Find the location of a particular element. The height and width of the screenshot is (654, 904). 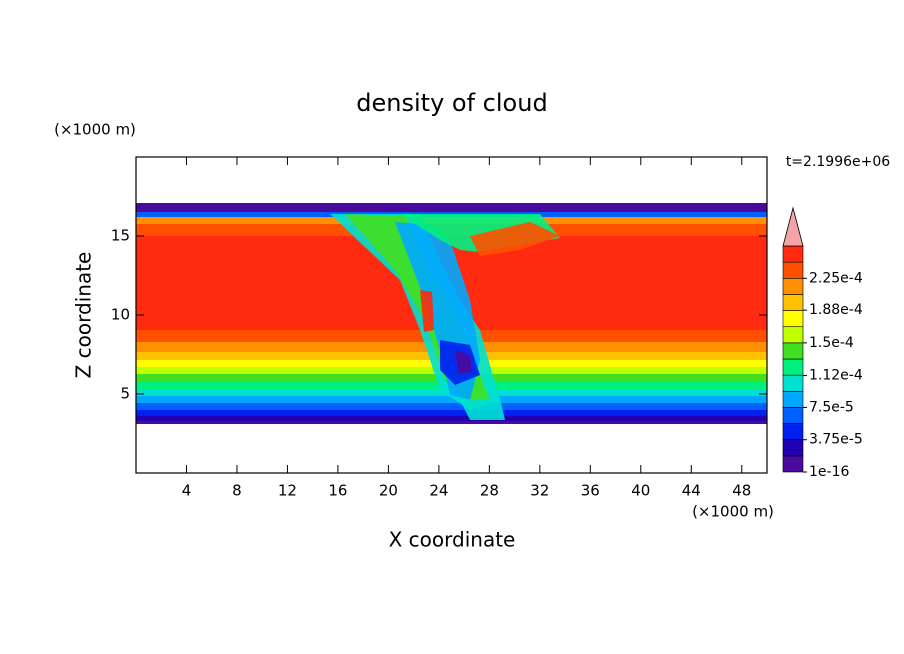

x-tick-label: 12 is located at coordinates (287, 491).